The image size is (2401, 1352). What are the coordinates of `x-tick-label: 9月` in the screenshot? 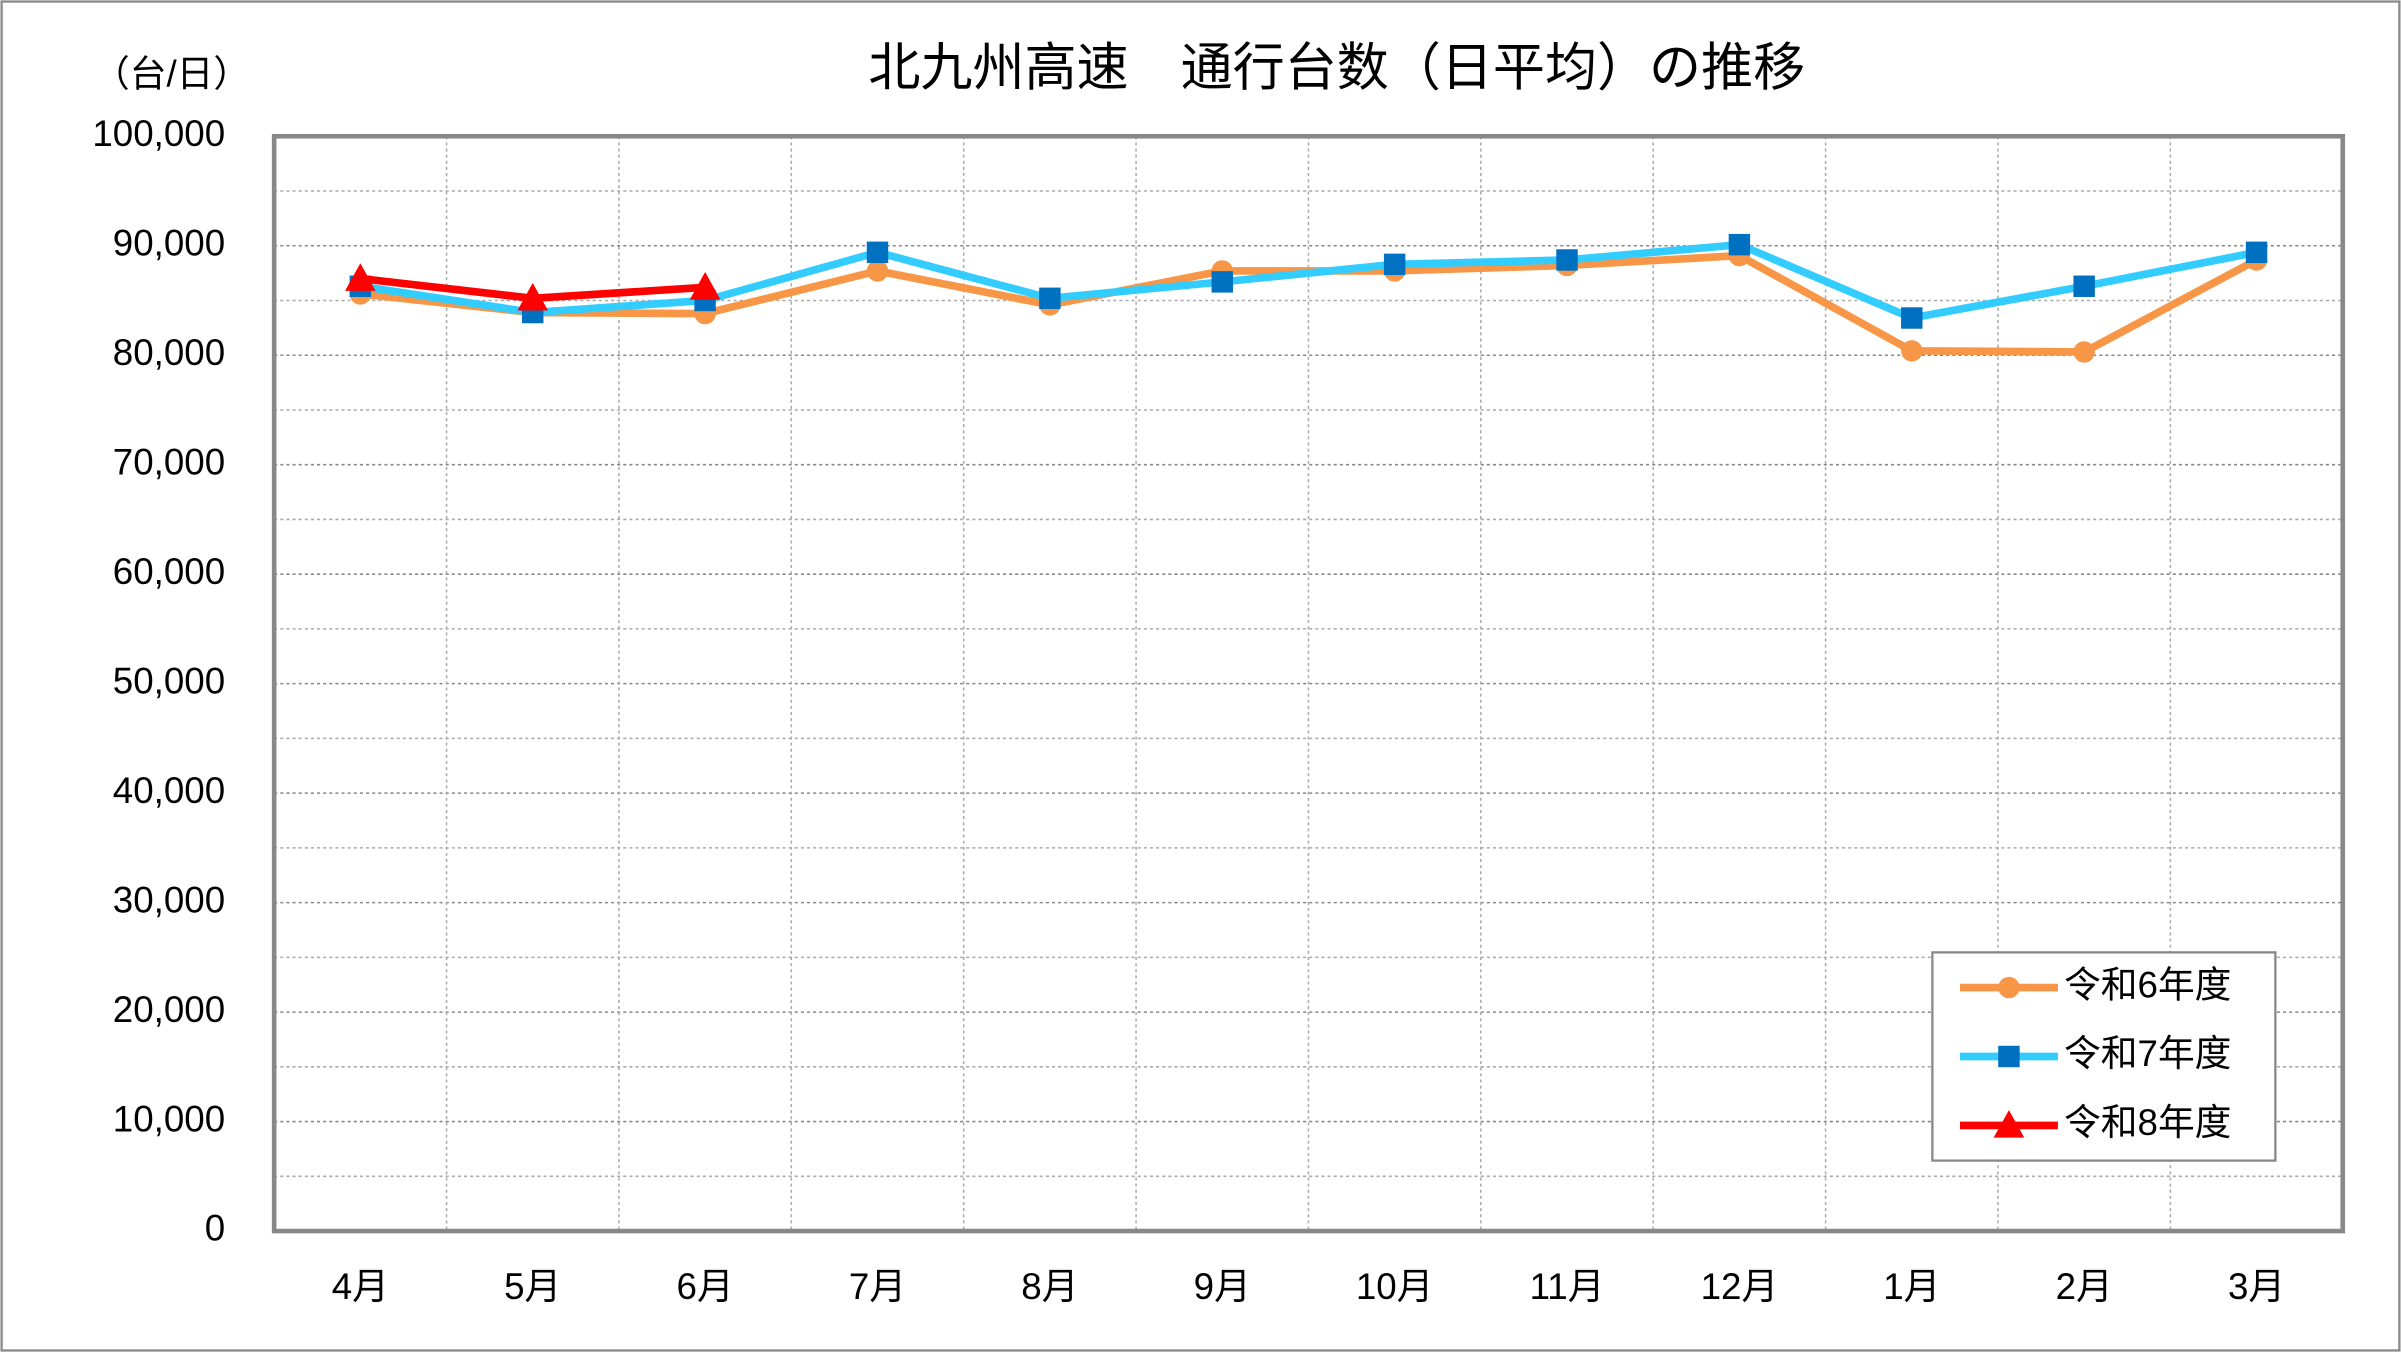 It's located at (1222, 1286).